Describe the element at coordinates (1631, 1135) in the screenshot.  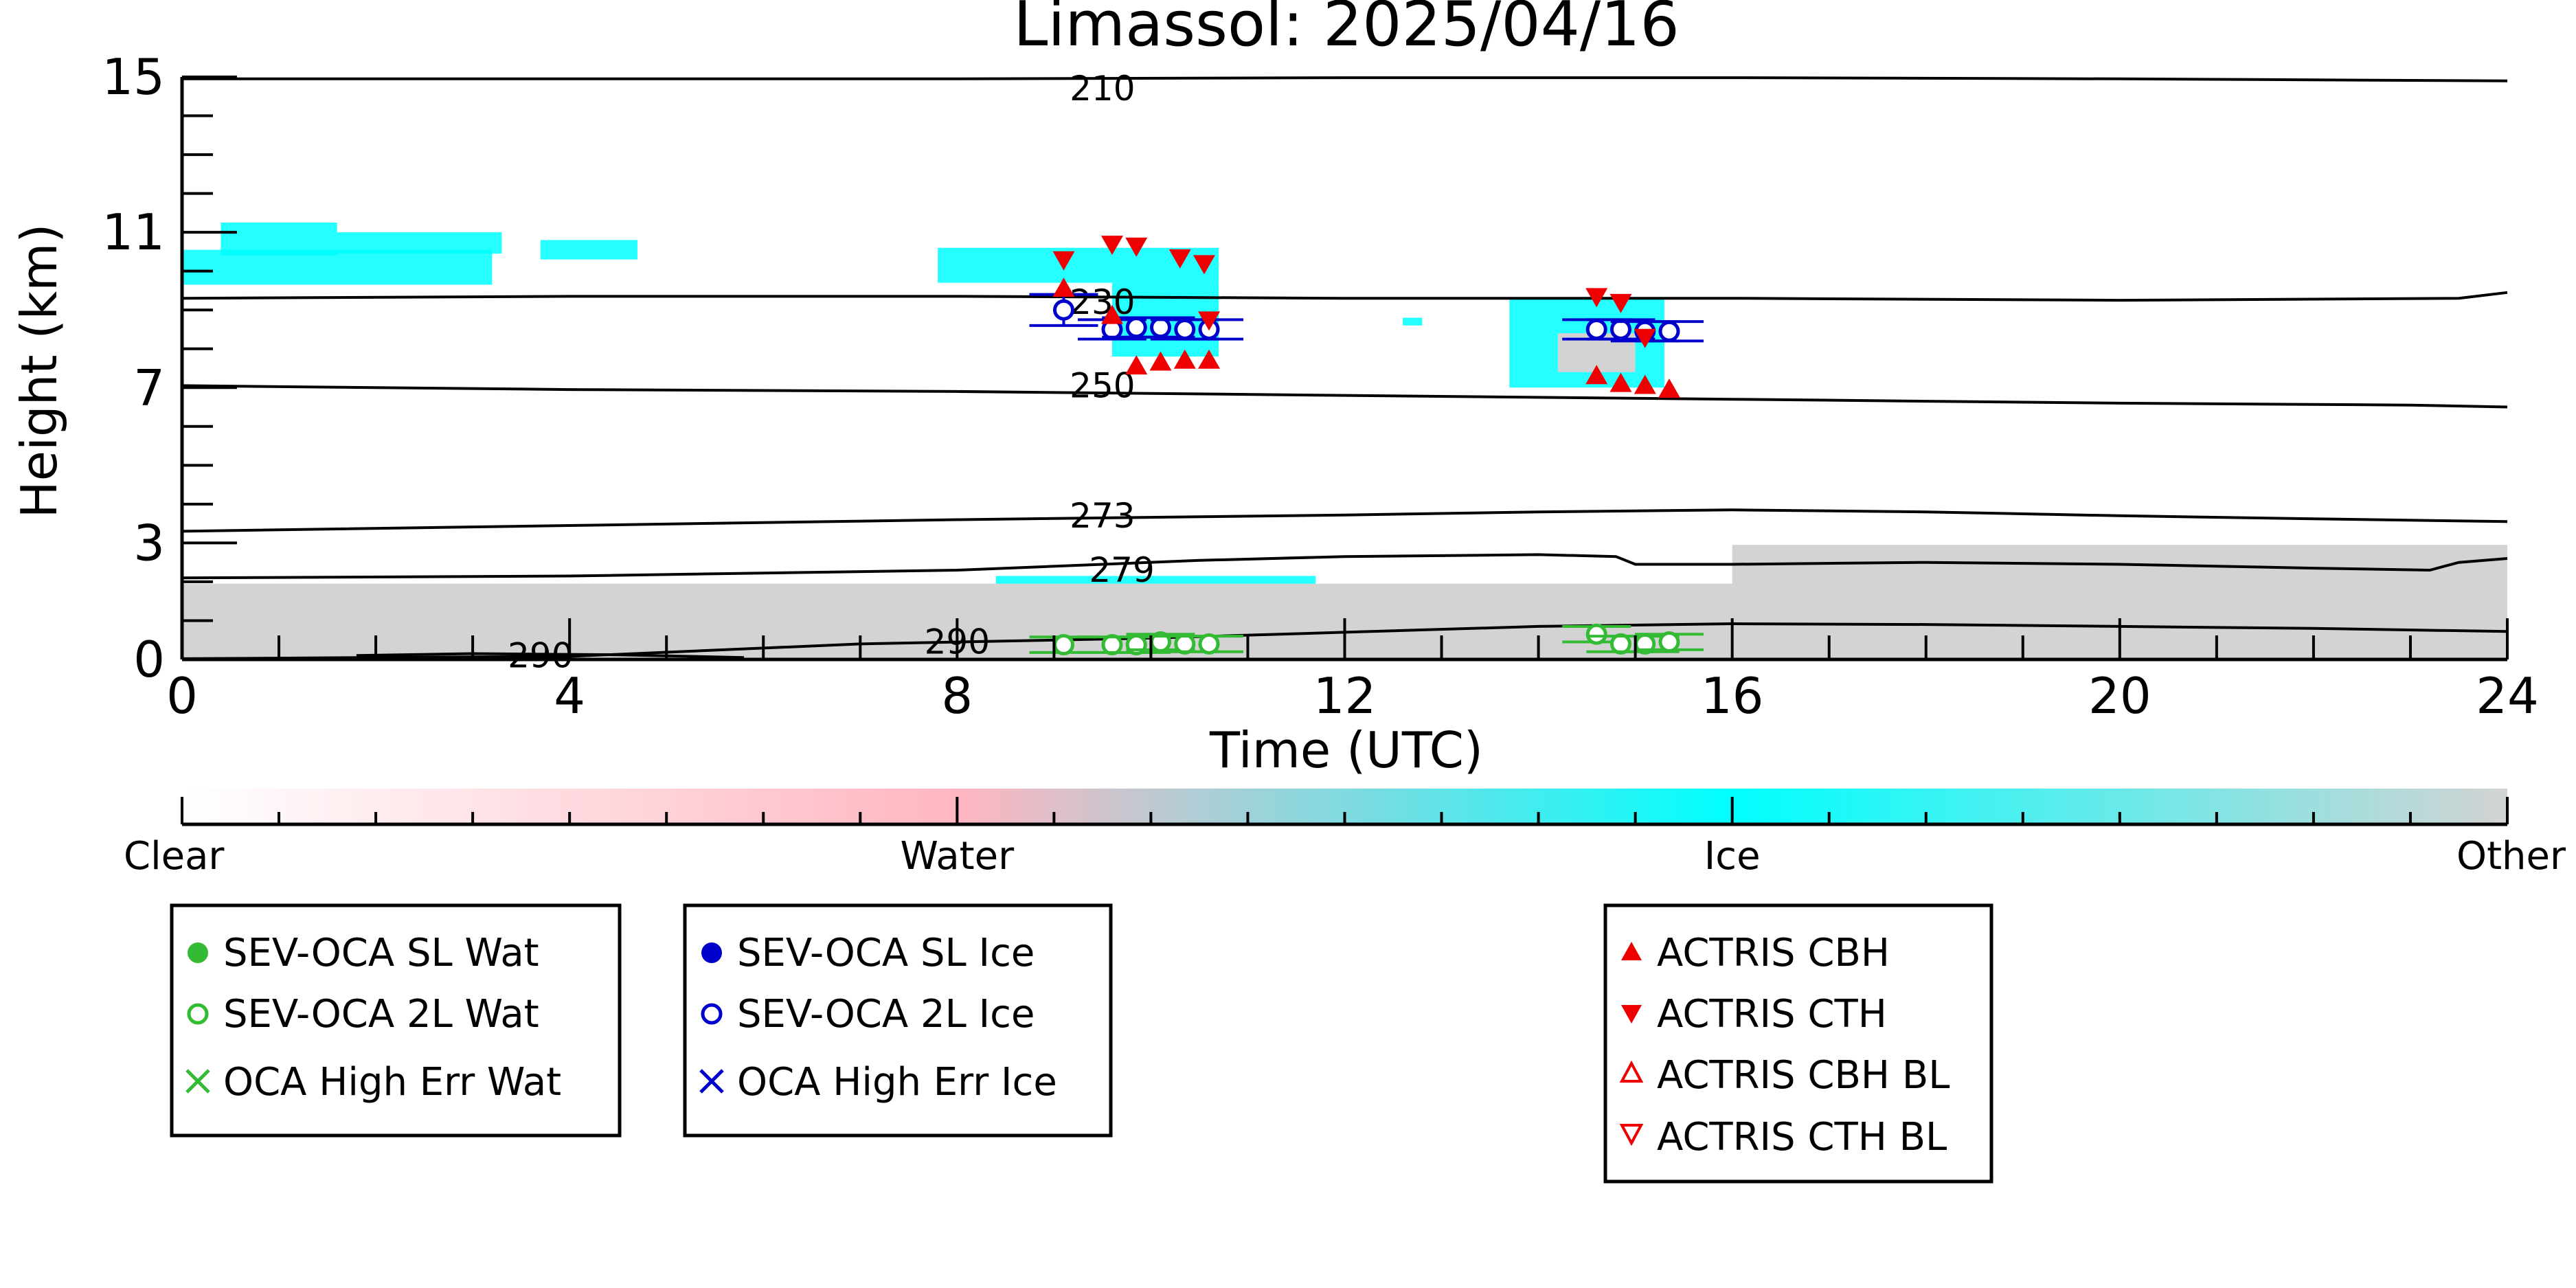
I see `actris-cth-bl-marker` at that location.